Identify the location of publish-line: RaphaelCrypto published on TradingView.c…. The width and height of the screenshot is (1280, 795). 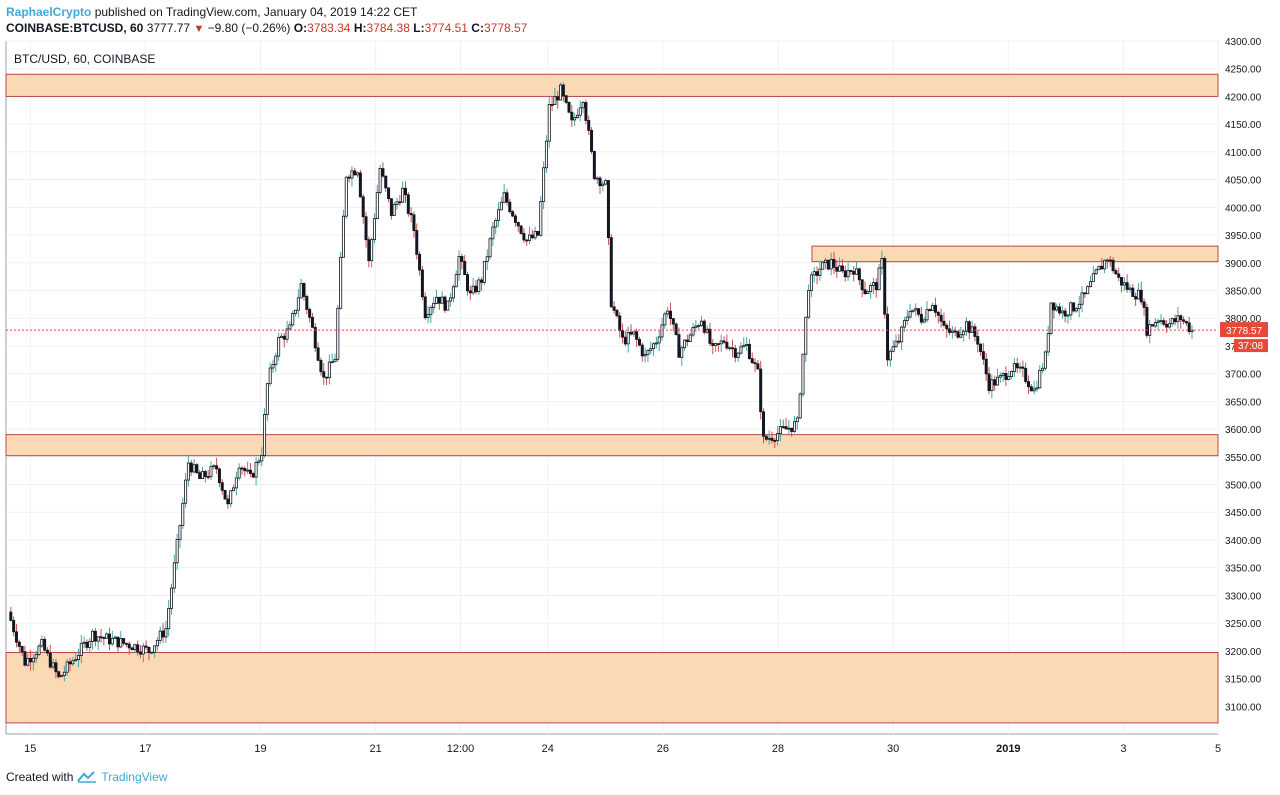
(211, 12).